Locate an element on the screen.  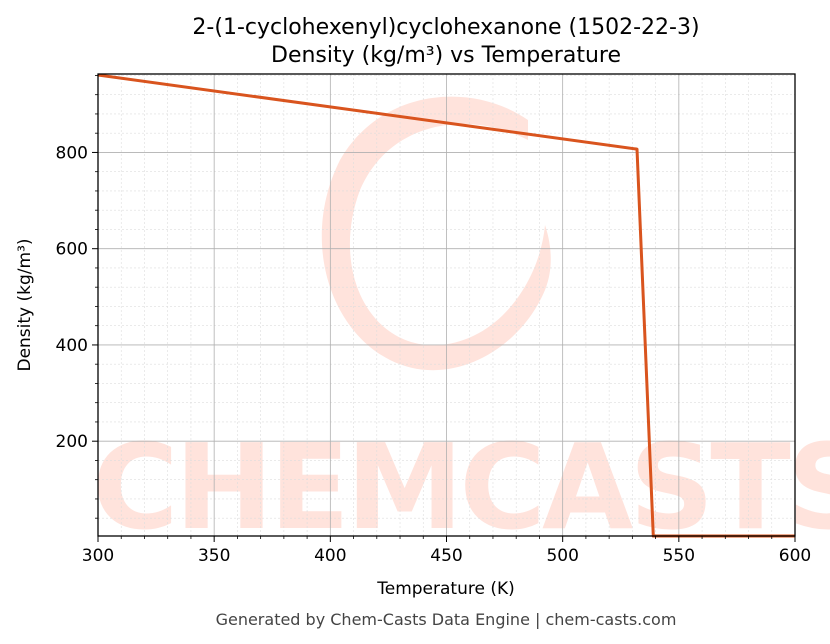
x-axis-label: Temperature (K) is located at coordinates (445, 589).